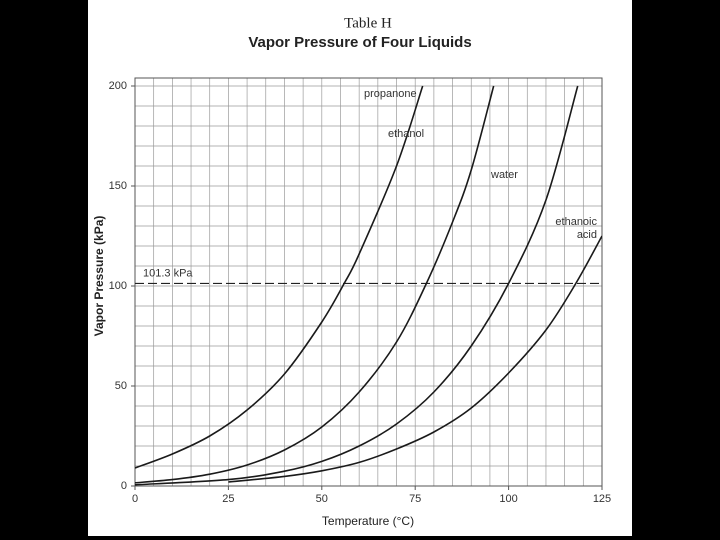 The image size is (720, 540). I want to click on y-axis-title: Vapor Pressure (kPa), so click(99, 276).